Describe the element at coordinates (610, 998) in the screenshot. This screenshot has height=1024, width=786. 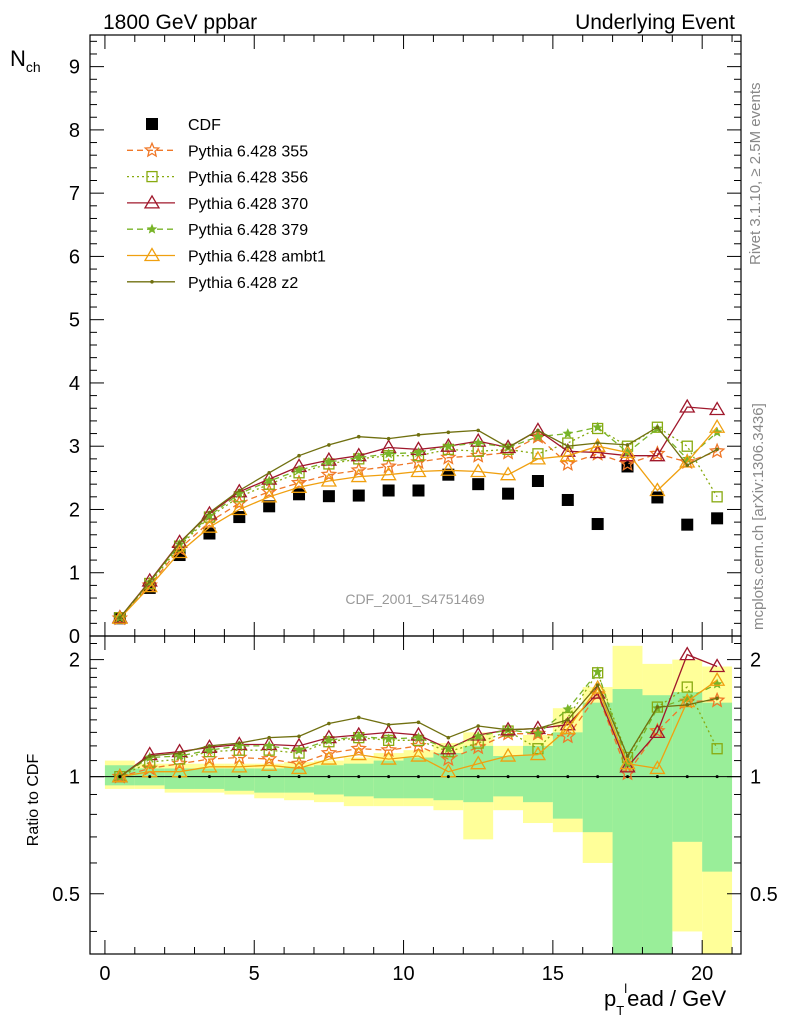
I see `x-axis-label-main: p` at that location.